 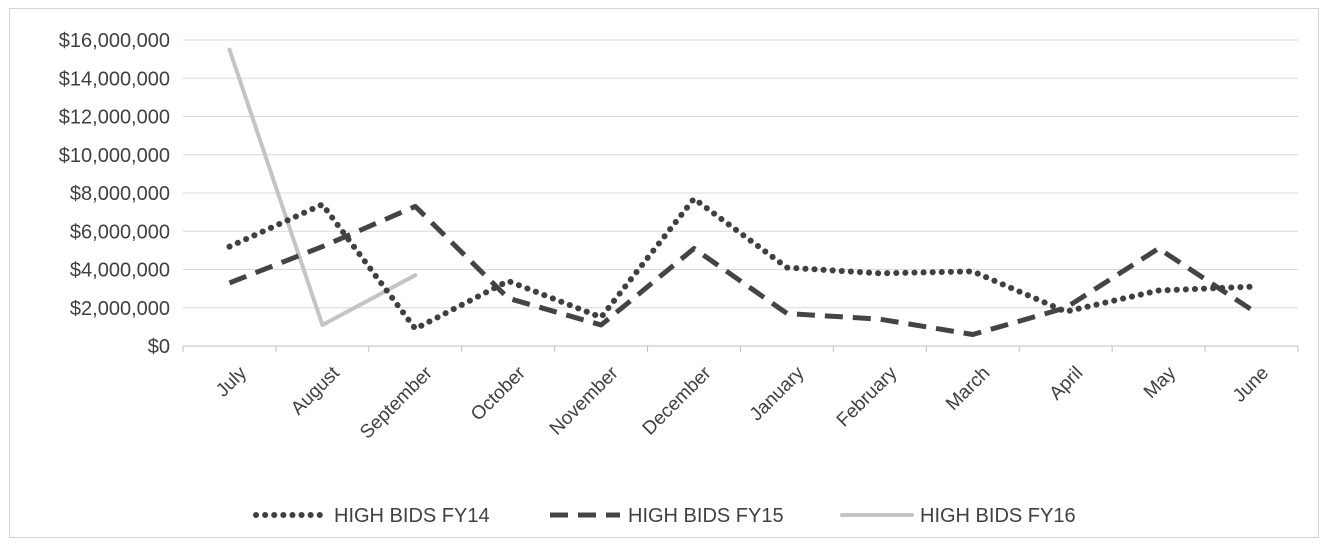 What do you see at coordinates (114, 79) in the screenshot?
I see `y-tick-label: $14,000,000` at bounding box center [114, 79].